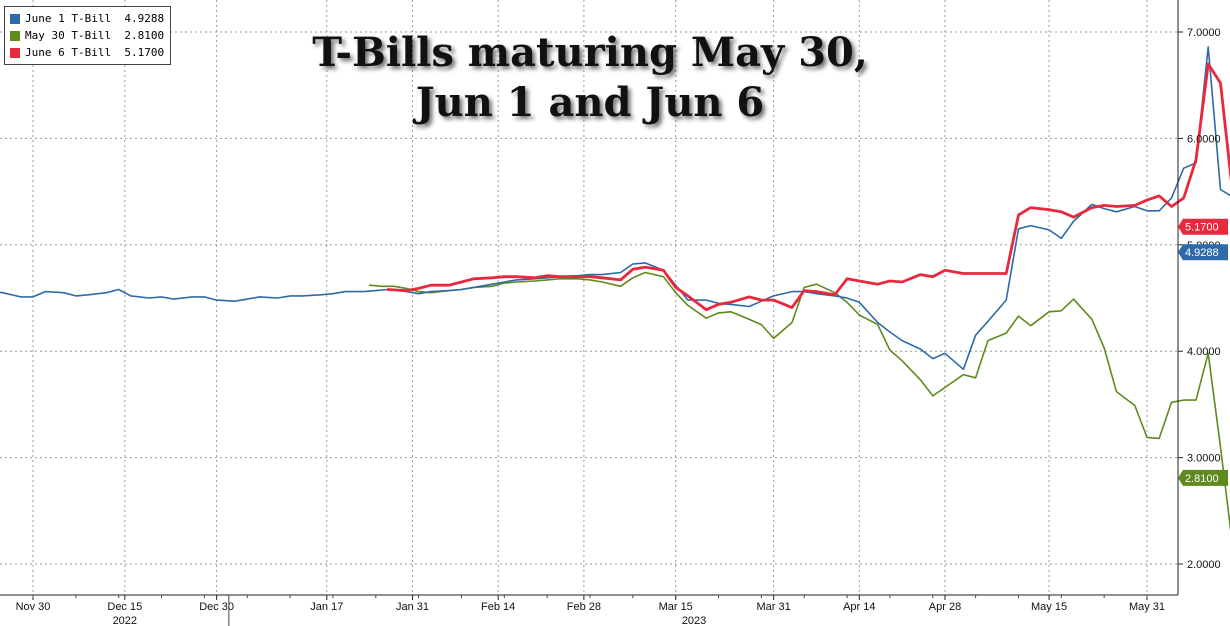  What do you see at coordinates (1147, 607) in the screenshot?
I see `x-tick-label: May 31` at bounding box center [1147, 607].